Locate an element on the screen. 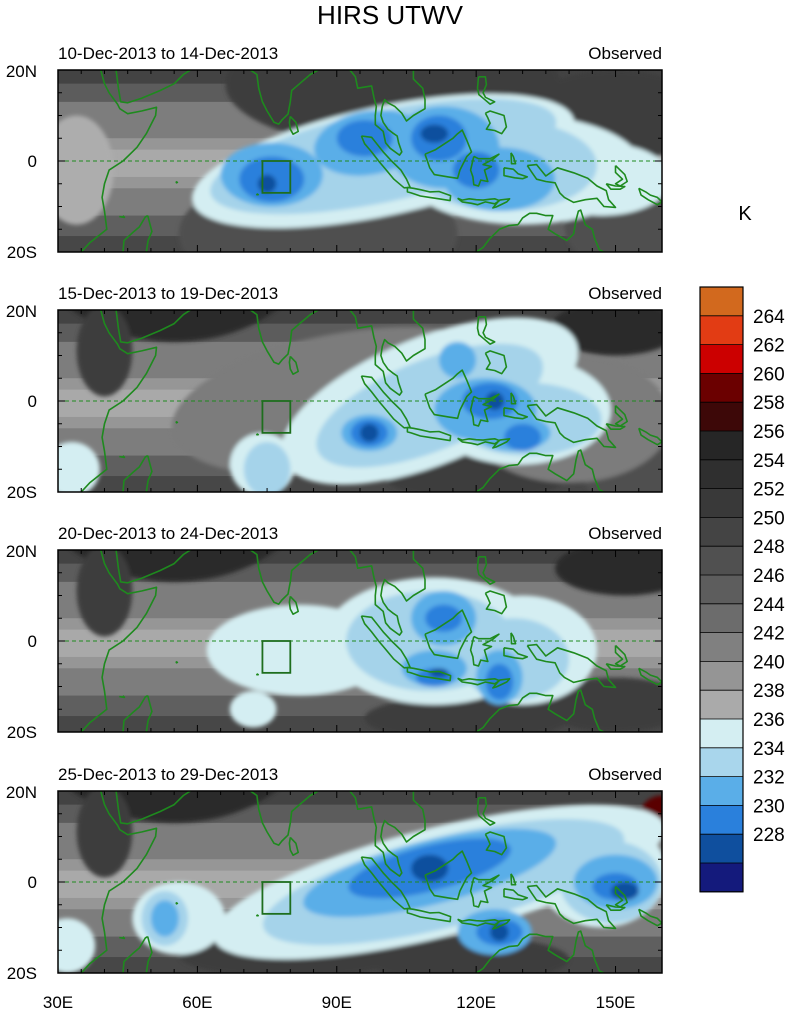 This screenshot has height=1013, width=794. figure-title: HIRS UTWV is located at coordinates (390, 15).